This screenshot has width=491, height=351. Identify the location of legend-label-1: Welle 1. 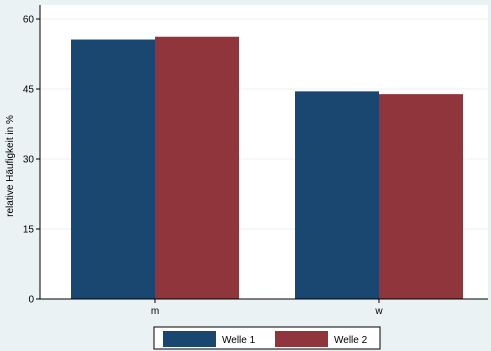
(239, 340).